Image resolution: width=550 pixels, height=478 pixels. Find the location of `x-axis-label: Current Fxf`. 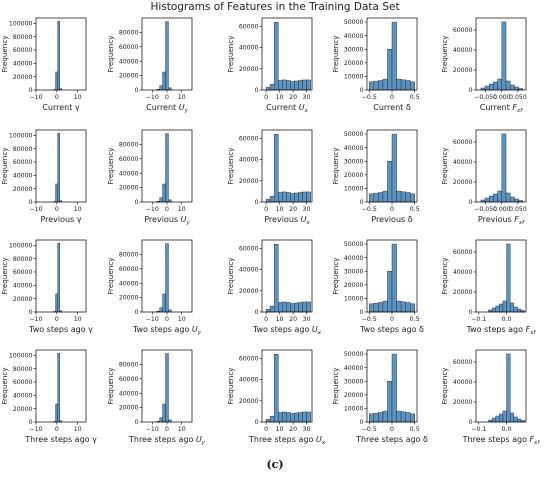

x-axis-label: Current Fxf is located at coordinates (501, 108).